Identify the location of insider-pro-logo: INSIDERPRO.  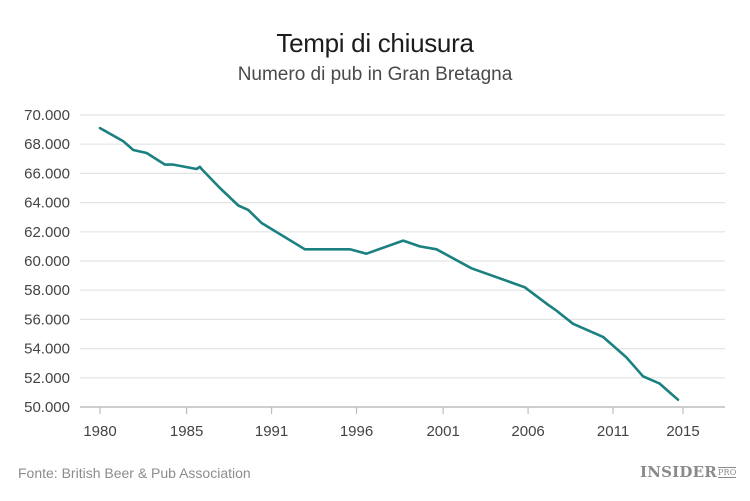
(688, 472).